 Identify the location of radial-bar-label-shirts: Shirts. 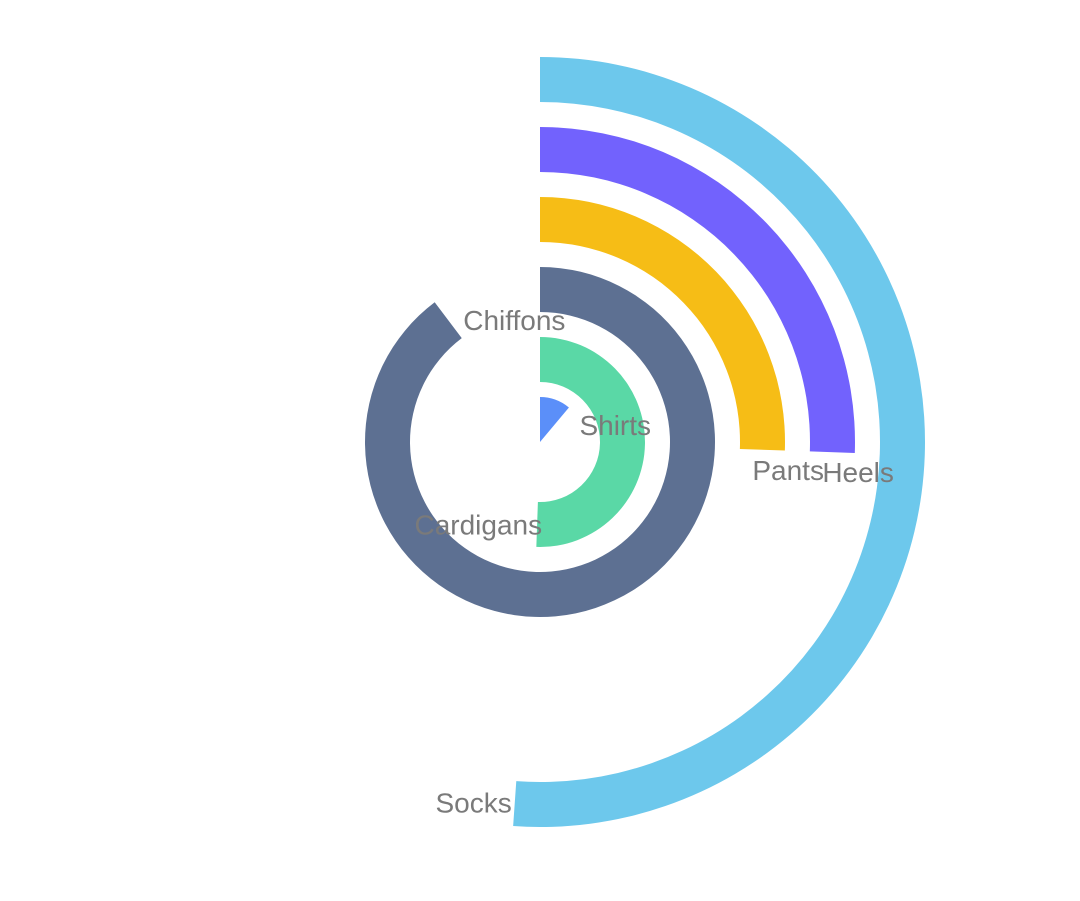
(615, 425).